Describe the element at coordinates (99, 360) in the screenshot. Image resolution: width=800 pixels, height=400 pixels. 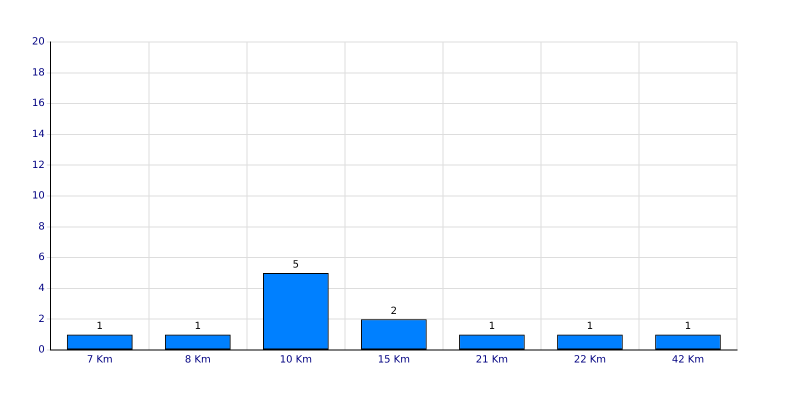
I see `x-tick-label: 7 Km` at that location.